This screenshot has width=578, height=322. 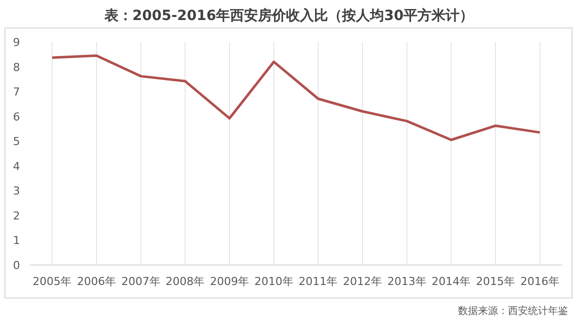 I want to click on y-tick-label: 3, so click(x=16, y=191).